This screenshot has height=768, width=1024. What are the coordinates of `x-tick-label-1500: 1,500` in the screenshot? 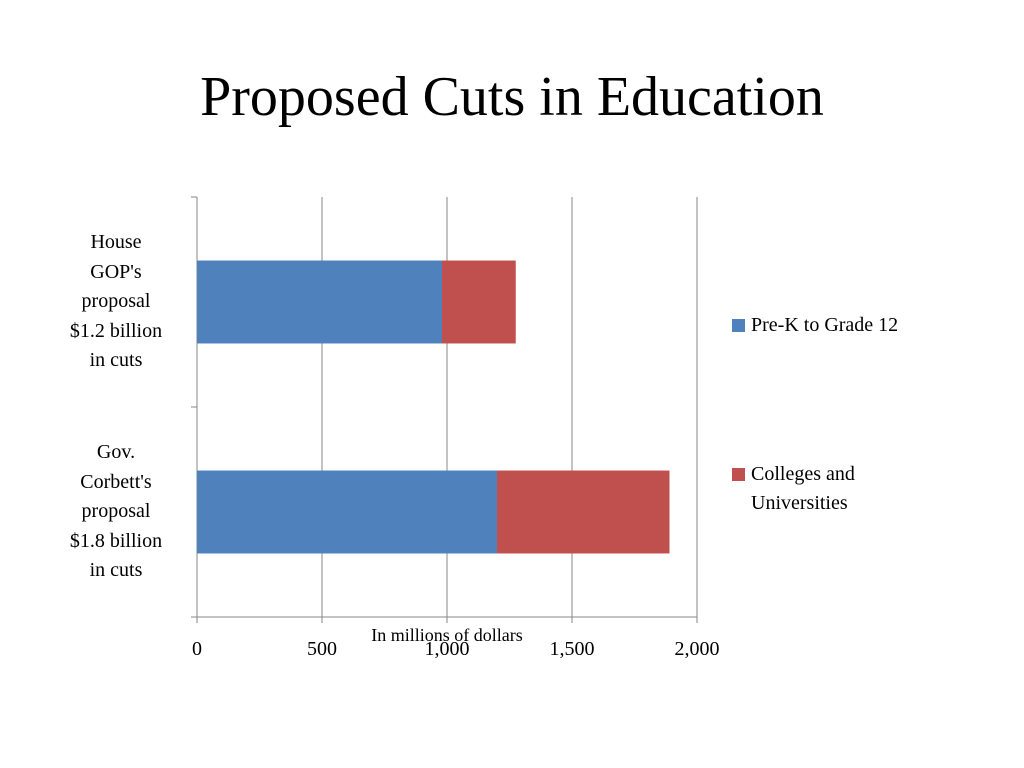 It's located at (572, 649).